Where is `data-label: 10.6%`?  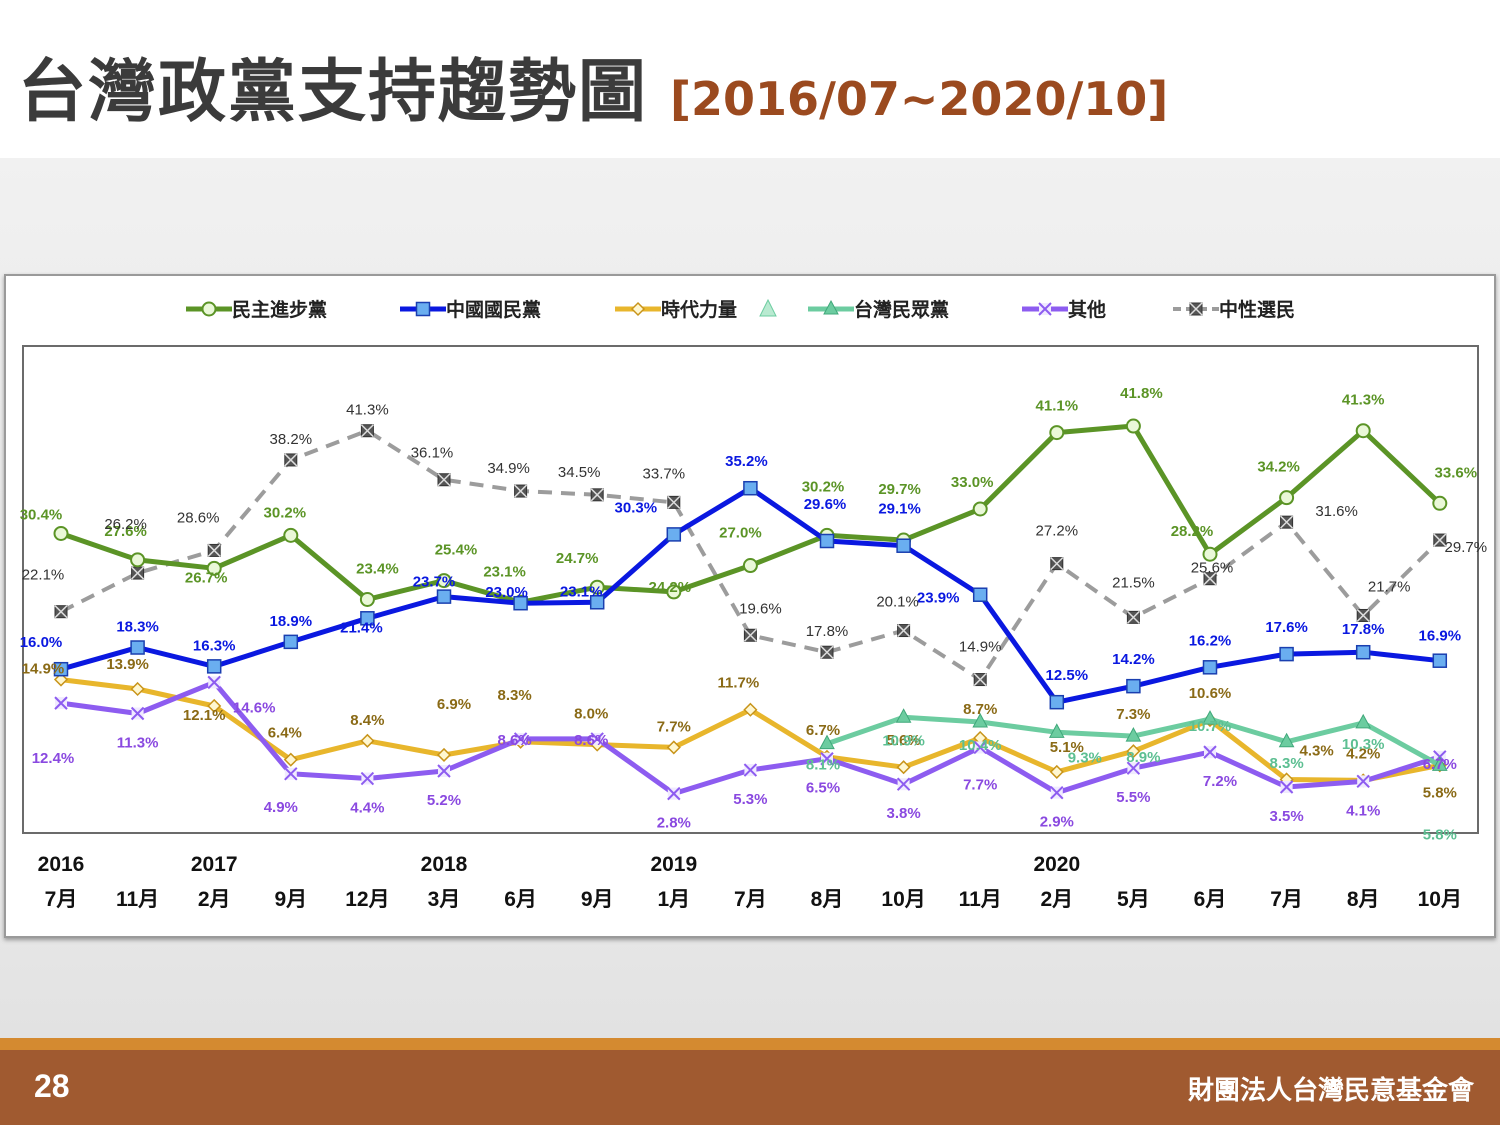
data-label: 10.6% is located at coordinates (1210, 693).